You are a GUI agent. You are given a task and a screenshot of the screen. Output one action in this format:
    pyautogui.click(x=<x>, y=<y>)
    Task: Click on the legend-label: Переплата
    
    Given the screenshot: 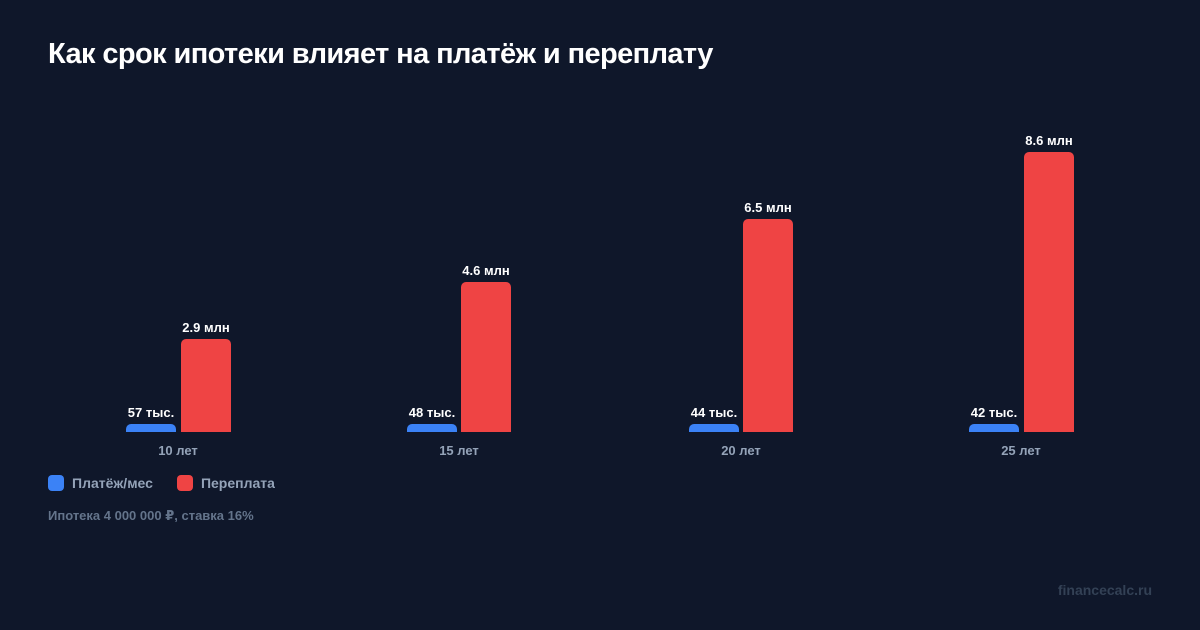 What is the action you would take?
    pyautogui.click(x=237, y=483)
    